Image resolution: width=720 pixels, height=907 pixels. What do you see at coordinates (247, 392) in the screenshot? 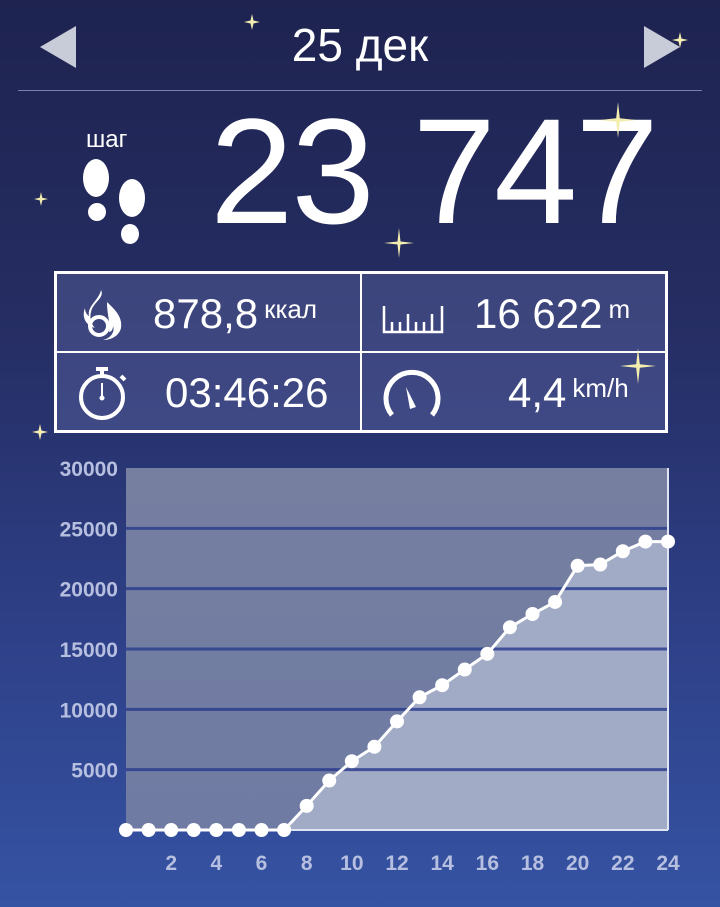
I see `duration-value: 03:46:26` at bounding box center [247, 392].